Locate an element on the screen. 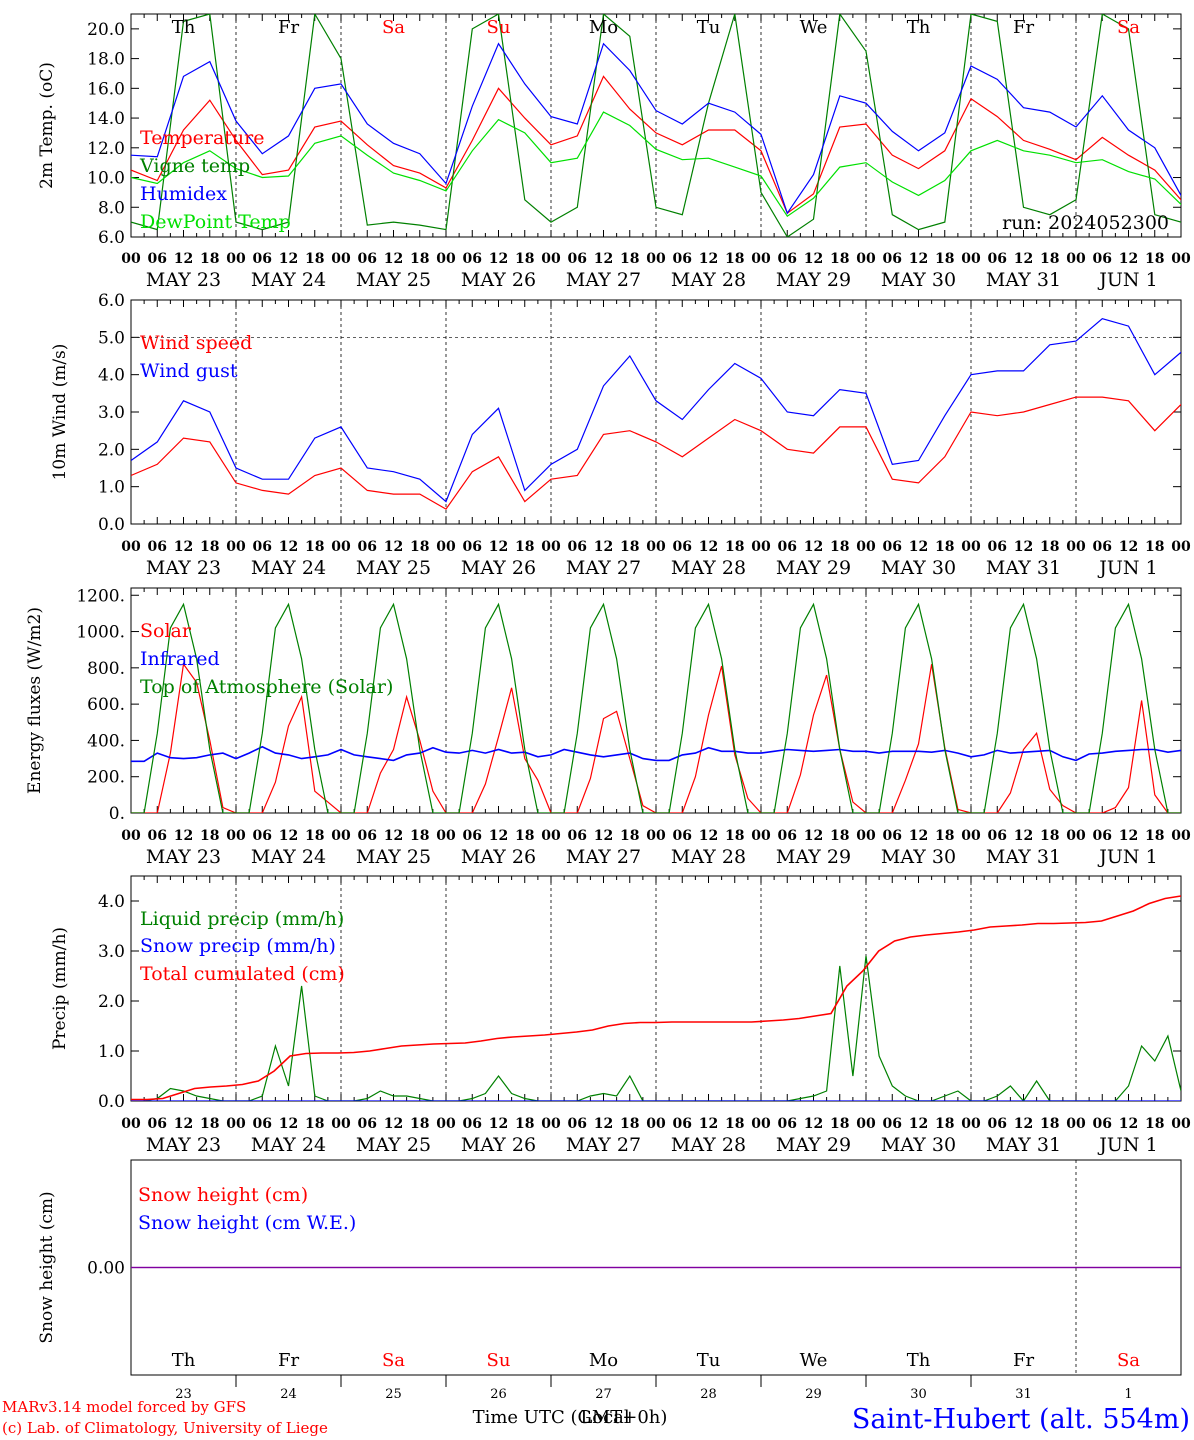 Image resolution: width=1194 pixels, height=1440 pixels. y-tick-label: 1200. is located at coordinates (100, 596).